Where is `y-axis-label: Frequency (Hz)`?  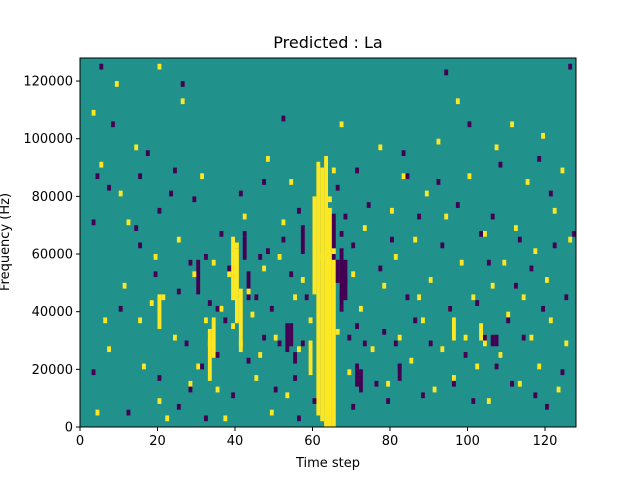
y-axis-label: Frequency (Hz) is located at coordinates (6, 242).